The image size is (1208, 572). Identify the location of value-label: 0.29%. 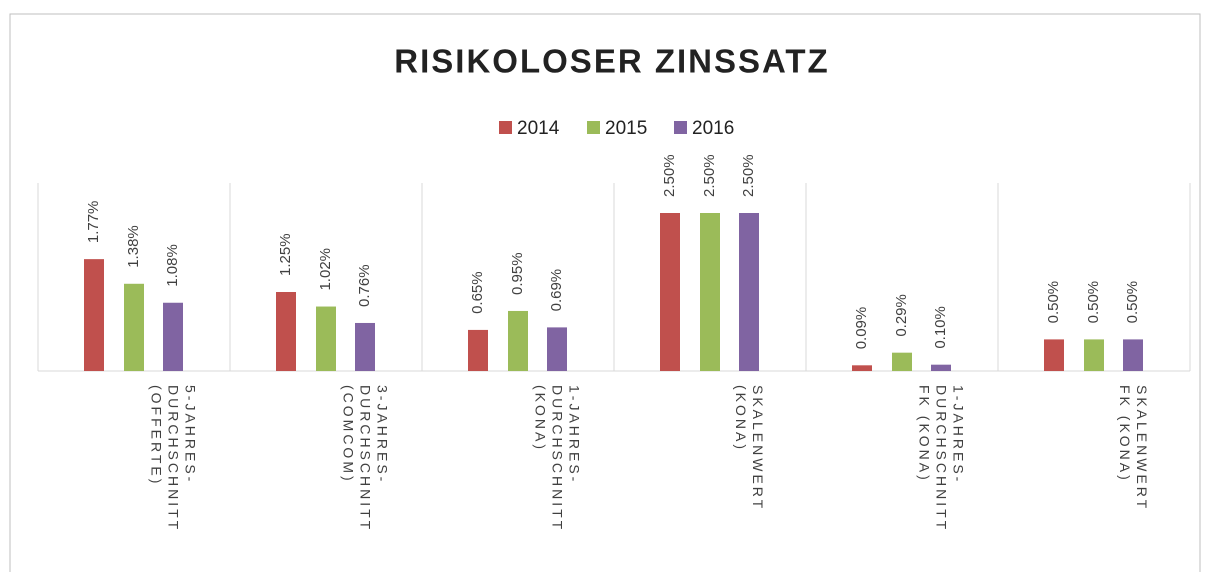
(901, 315).